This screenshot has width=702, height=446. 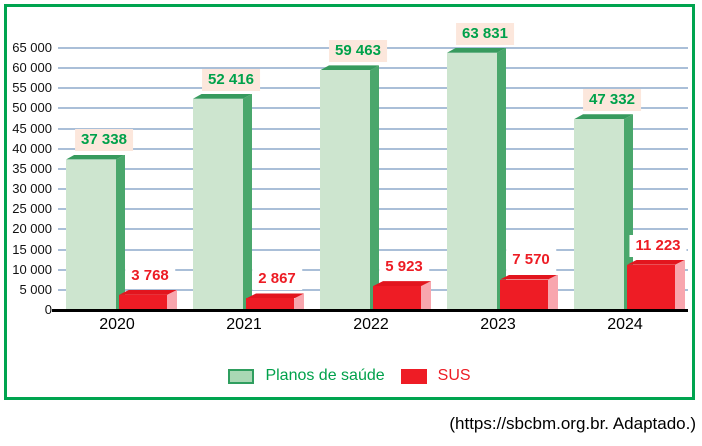 I want to click on legend-label-sus: SUS, so click(x=454, y=375).